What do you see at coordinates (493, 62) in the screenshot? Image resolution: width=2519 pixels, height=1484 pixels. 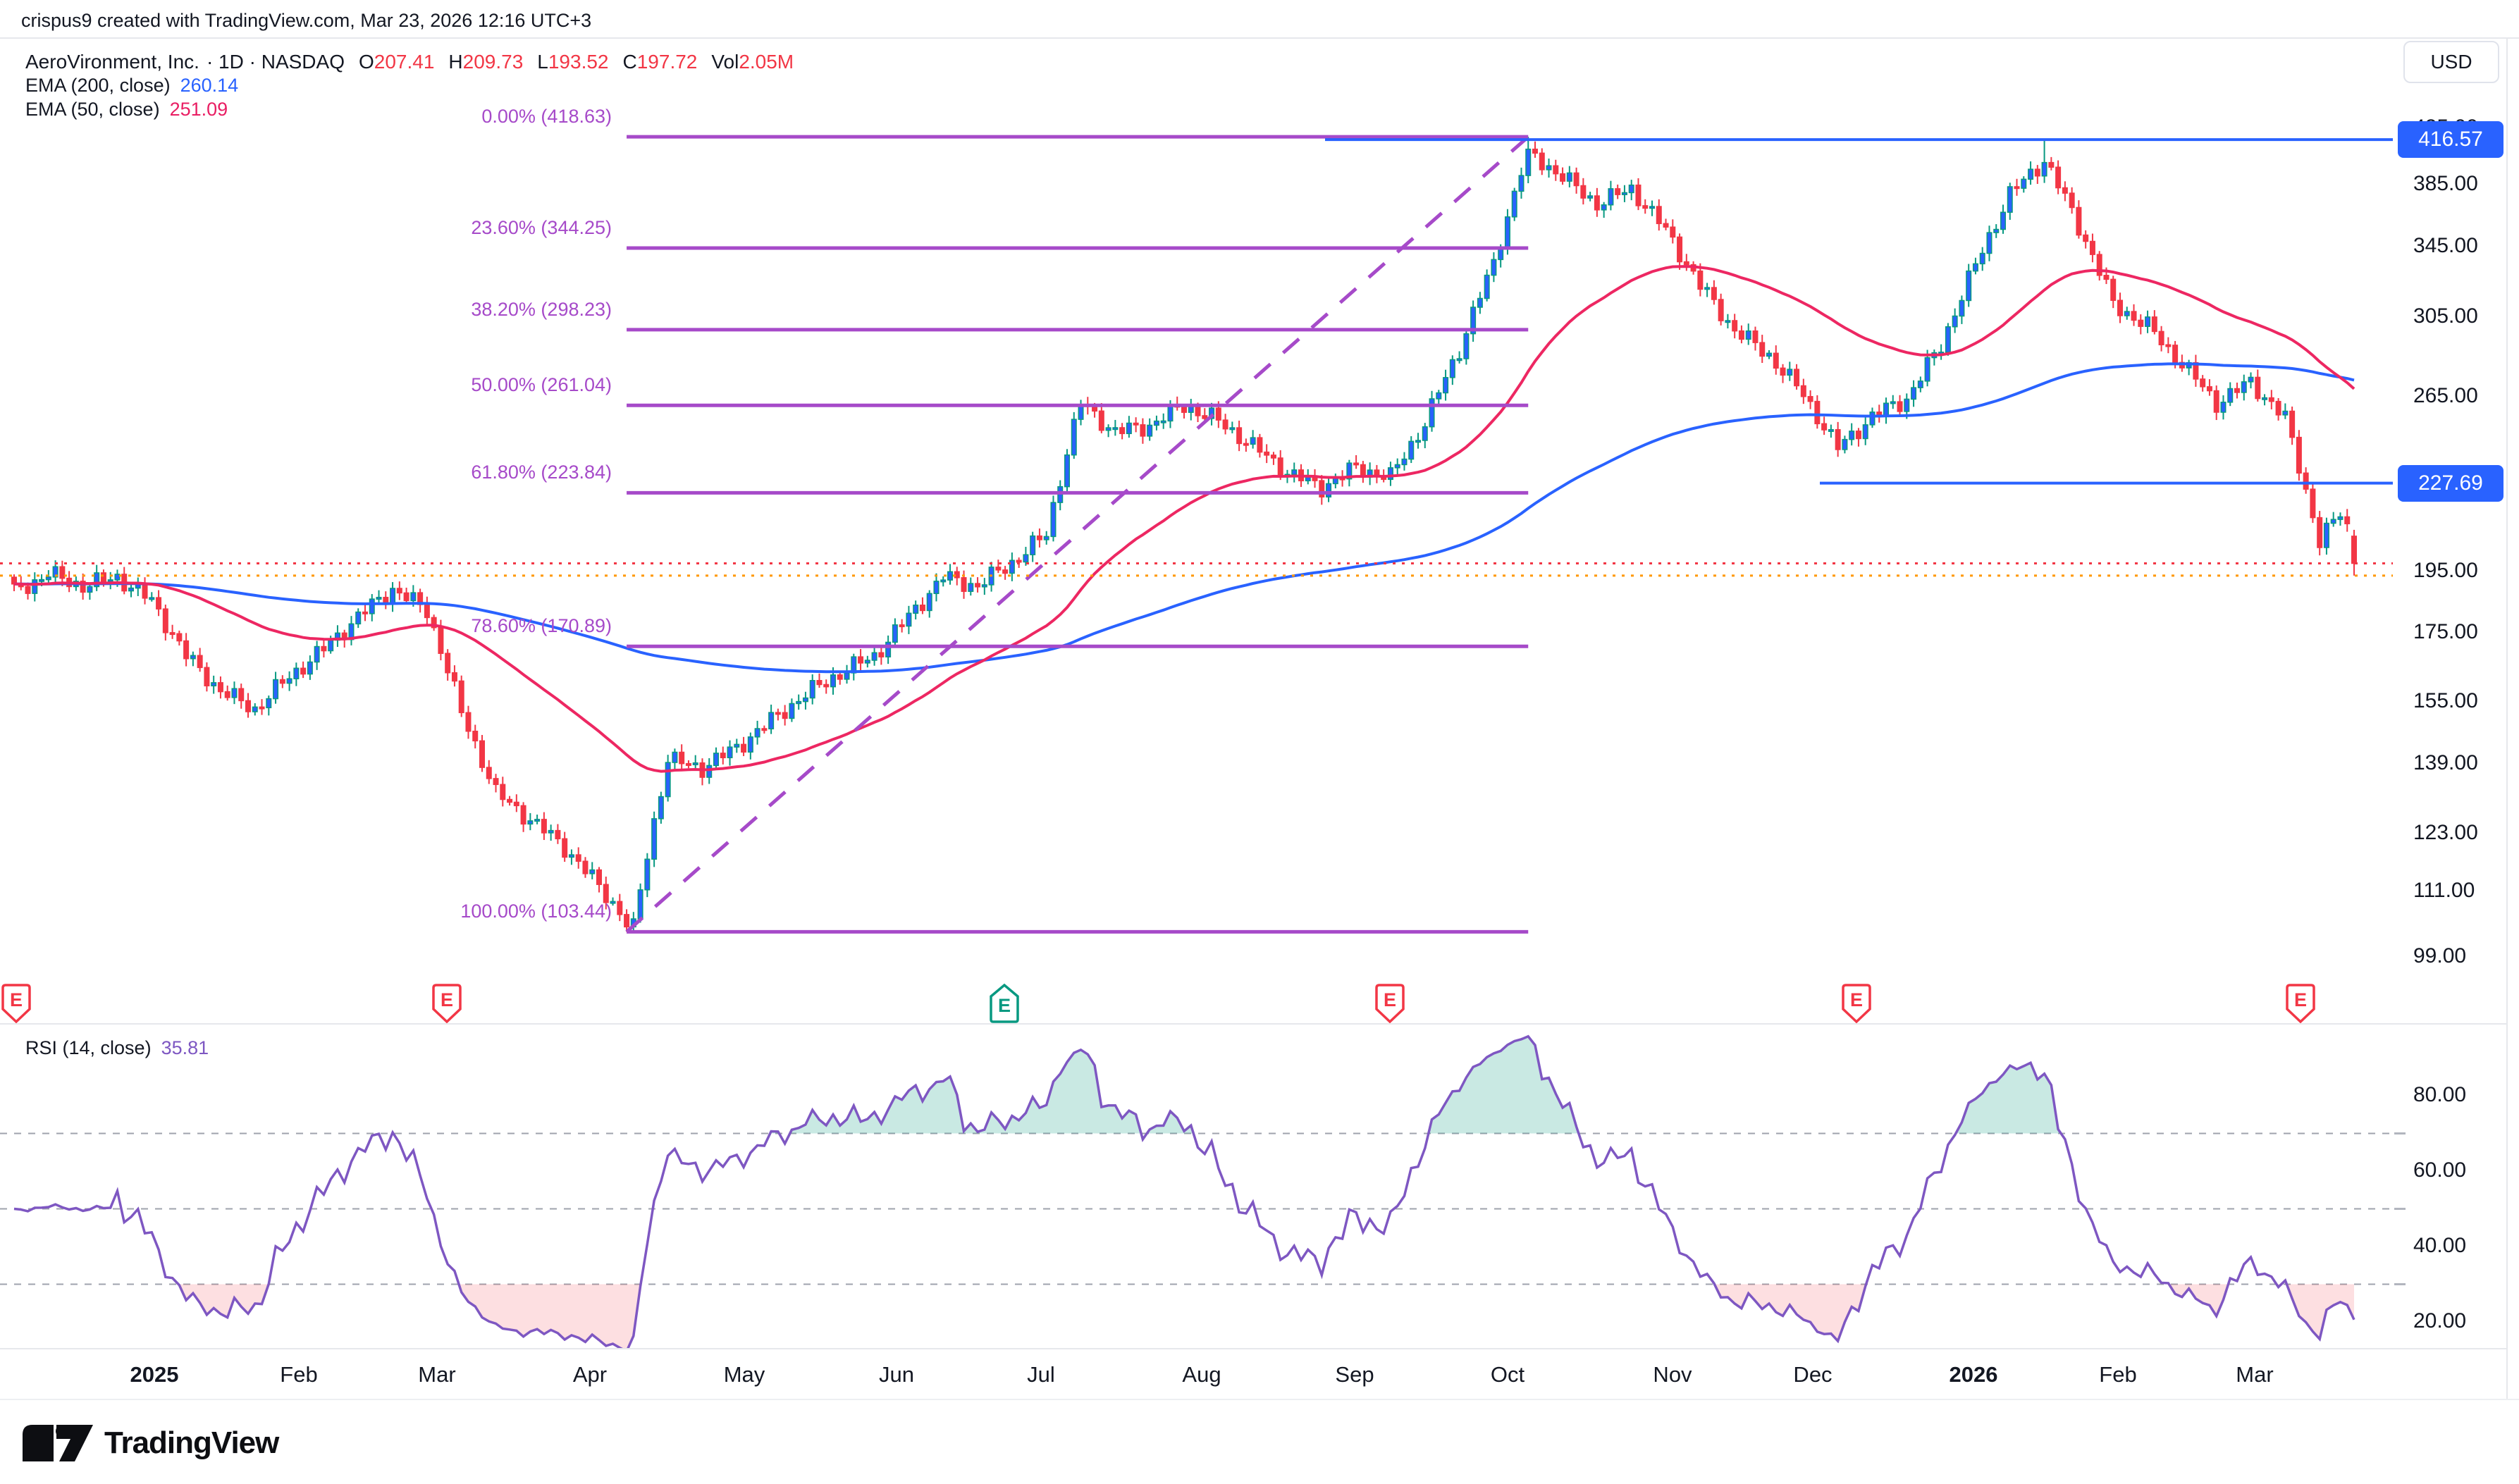 I see `high-value: 209.73` at bounding box center [493, 62].